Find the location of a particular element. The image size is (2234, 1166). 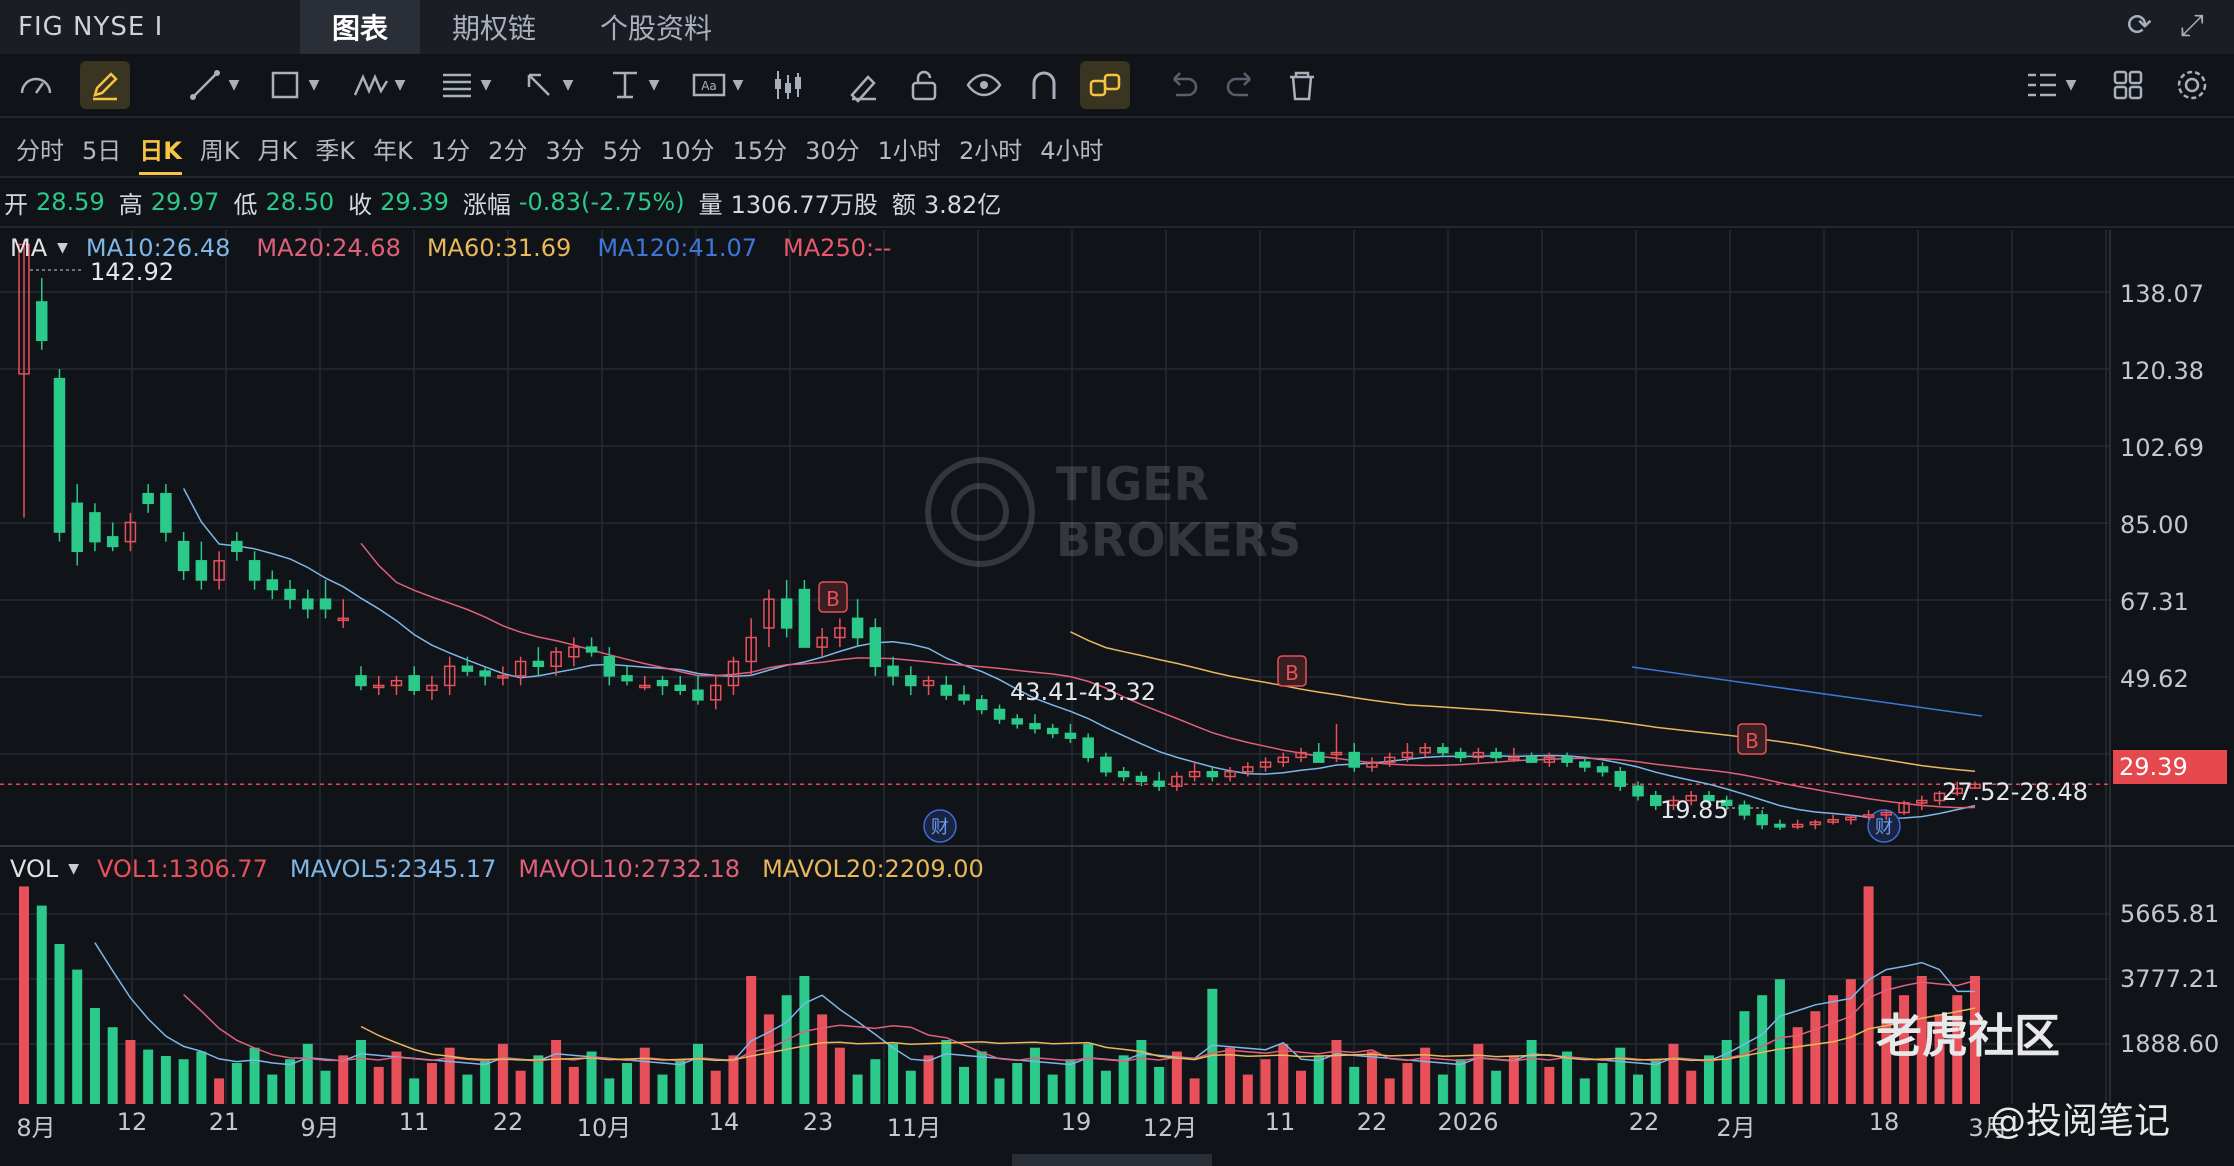

period-13: 30分 is located at coordinates (832, 150).